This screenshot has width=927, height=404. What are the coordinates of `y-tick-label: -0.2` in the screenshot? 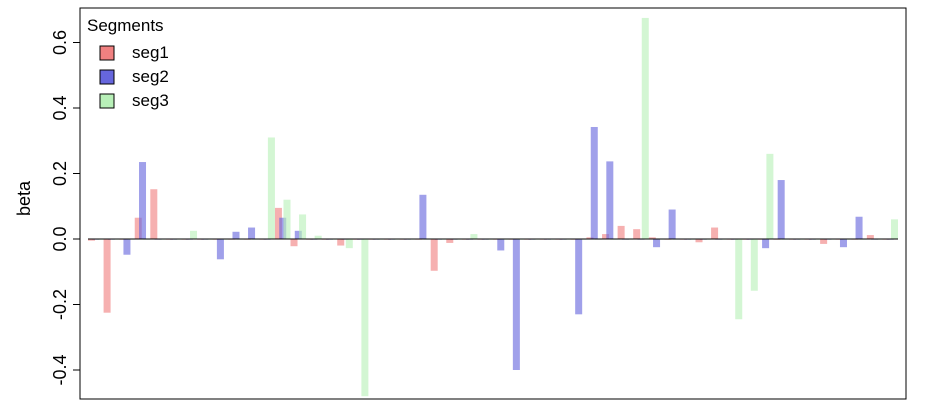 It's located at (60, 304).